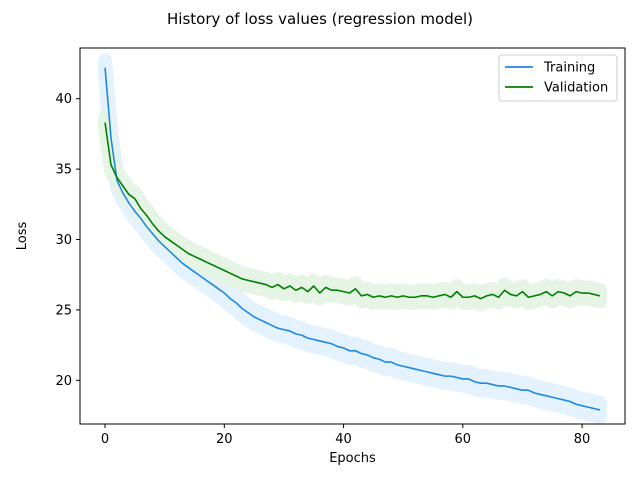  I want to click on y-tick-label: 30, so click(63, 240).